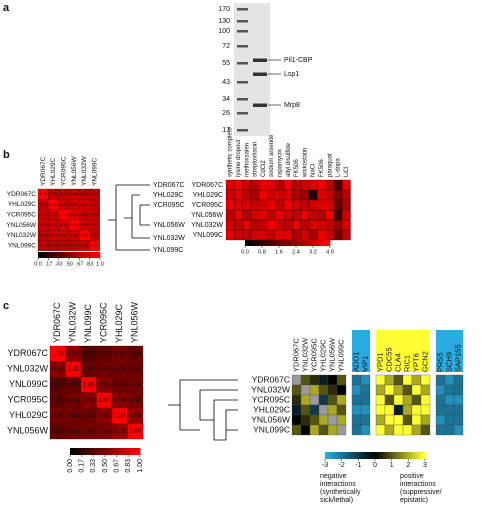 This screenshot has width=502, height=506. I want to click on column-label: YNL032W, so click(84, 171).